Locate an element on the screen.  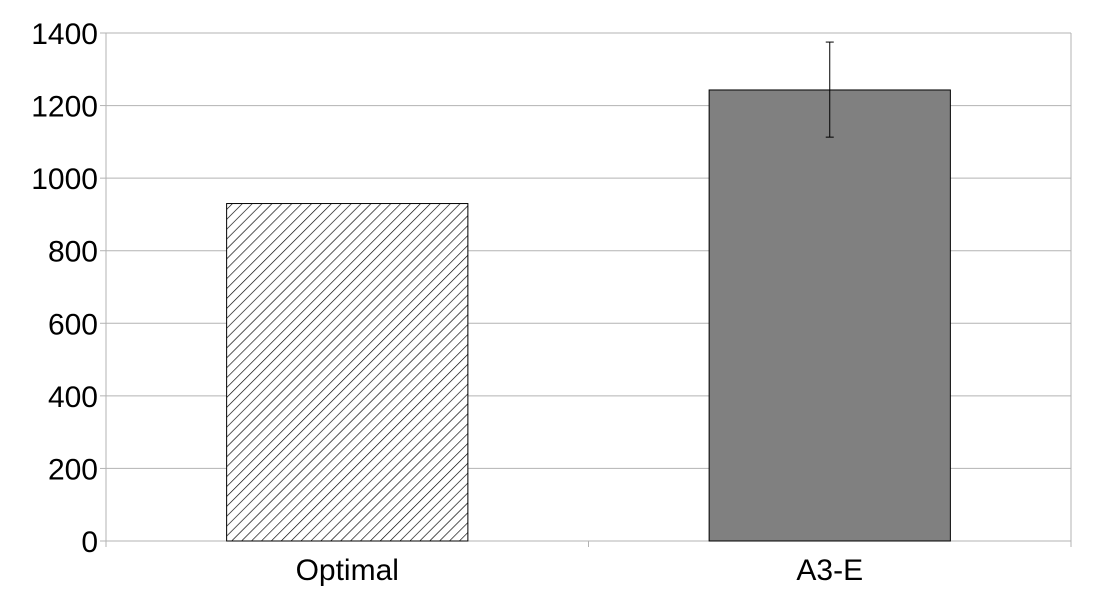
x-tick-label: Optimal is located at coordinates (347, 570).